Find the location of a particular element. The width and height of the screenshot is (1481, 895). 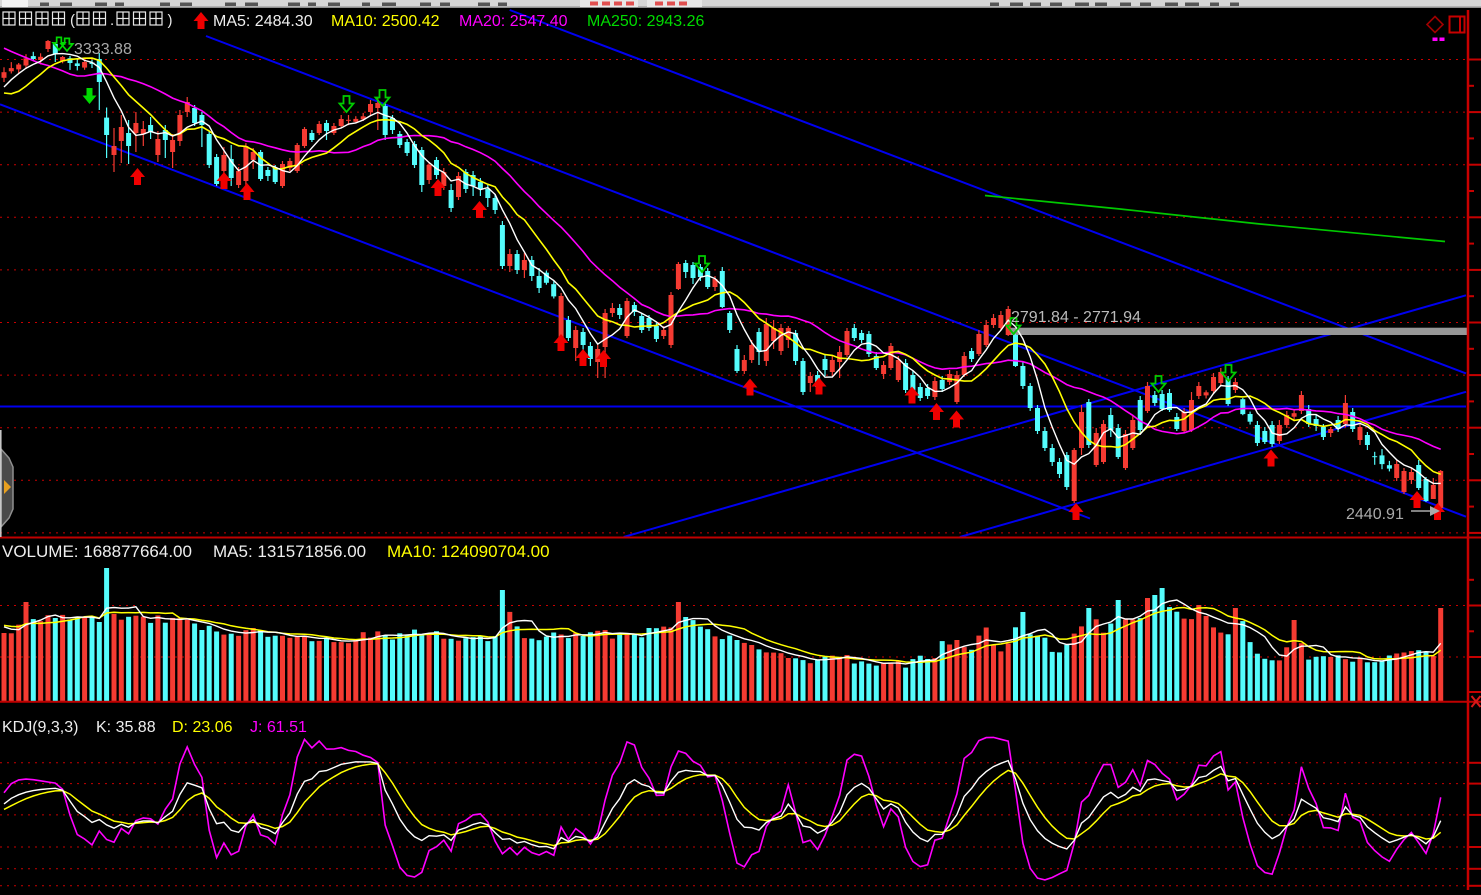

svg-text: KDJ(9,3,3) is located at coordinates (40, 727).